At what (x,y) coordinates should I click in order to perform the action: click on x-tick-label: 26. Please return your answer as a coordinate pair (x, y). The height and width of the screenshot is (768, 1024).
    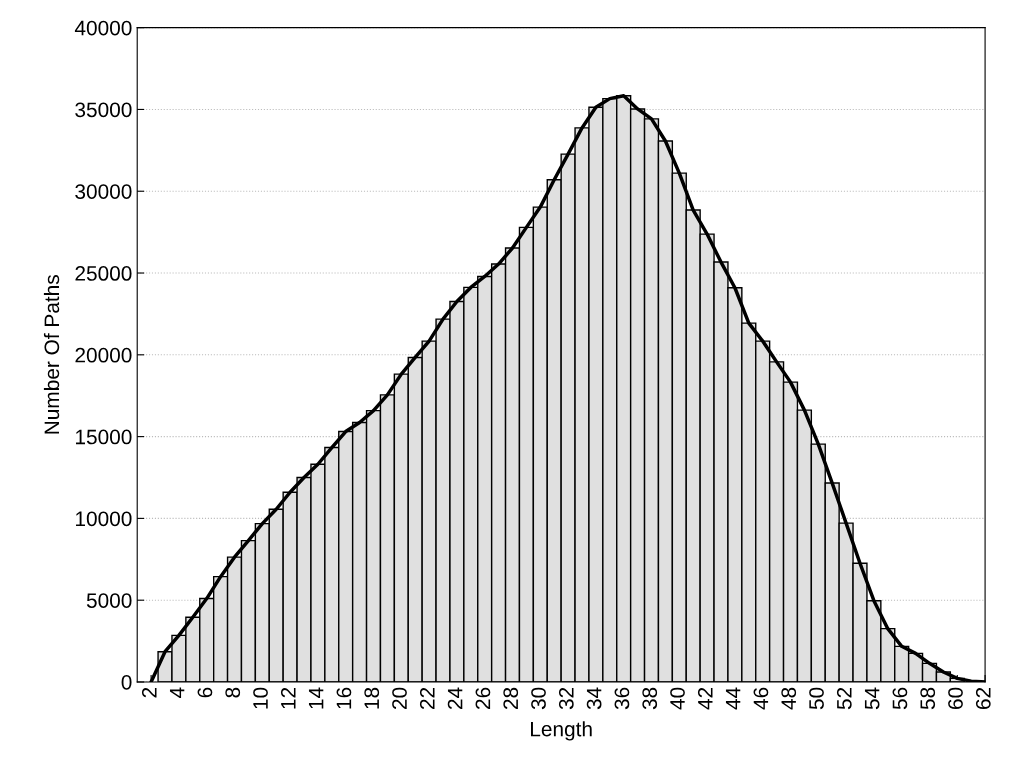
    Looking at the image, I should click on (483, 698).